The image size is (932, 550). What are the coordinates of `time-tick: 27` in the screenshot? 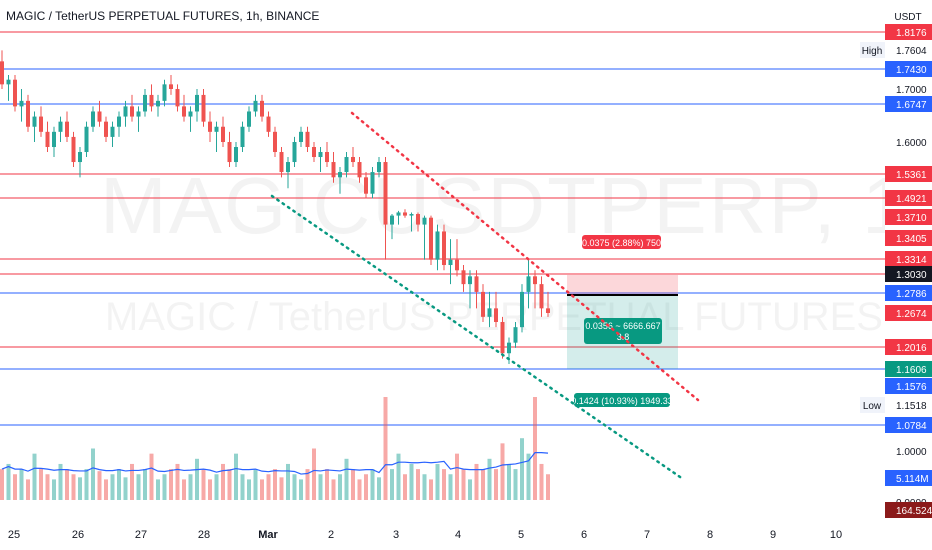 It's located at (141, 535).